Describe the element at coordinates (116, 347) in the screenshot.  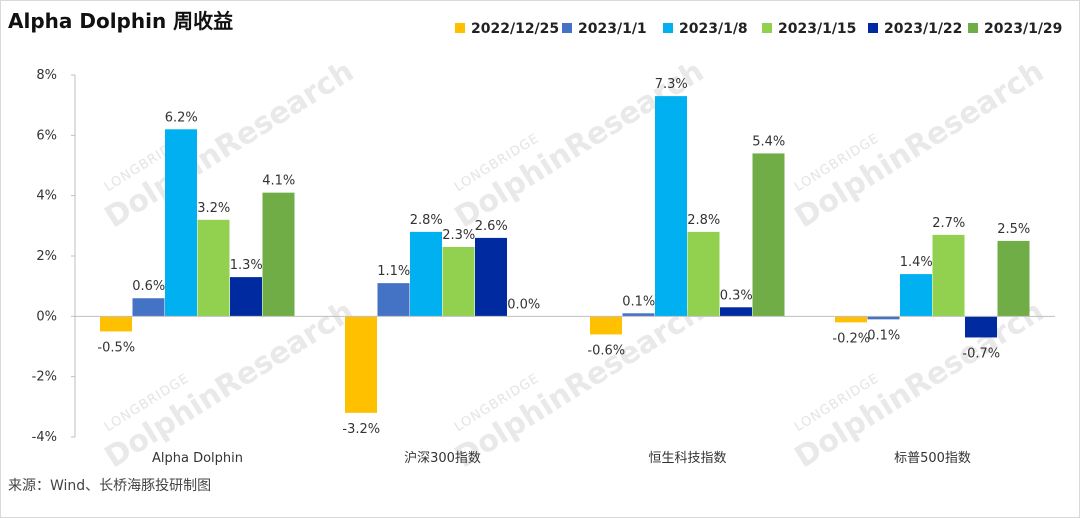
I see `data-label: -0.5%` at that location.